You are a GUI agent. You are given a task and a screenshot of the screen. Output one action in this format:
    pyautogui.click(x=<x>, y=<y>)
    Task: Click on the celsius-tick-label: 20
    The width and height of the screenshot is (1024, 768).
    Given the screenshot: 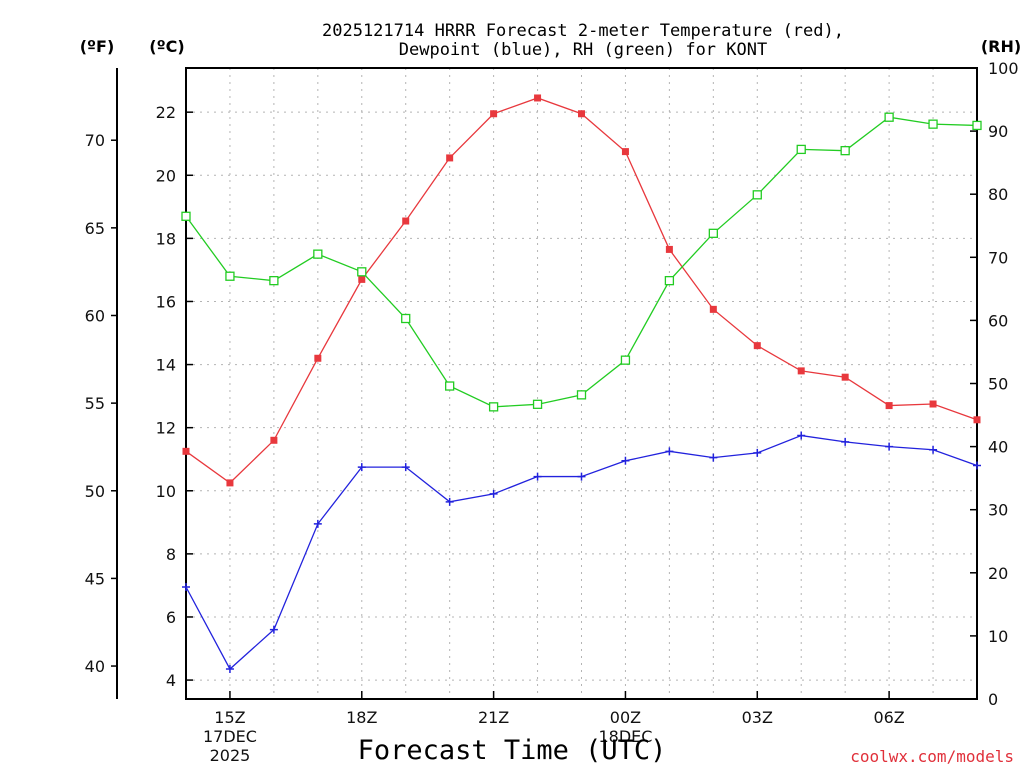 What is the action you would take?
    pyautogui.click(x=166, y=175)
    